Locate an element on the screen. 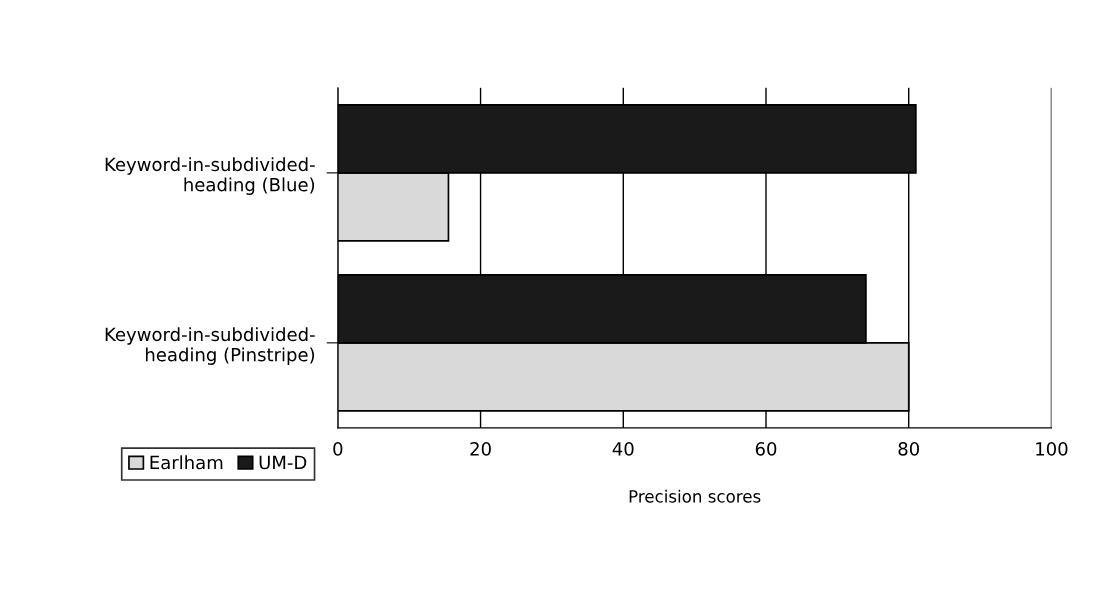 The height and width of the screenshot is (606, 1115). y-tick-label: Keyword-in-subdivided- heading (Blue) is located at coordinates (210, 176).